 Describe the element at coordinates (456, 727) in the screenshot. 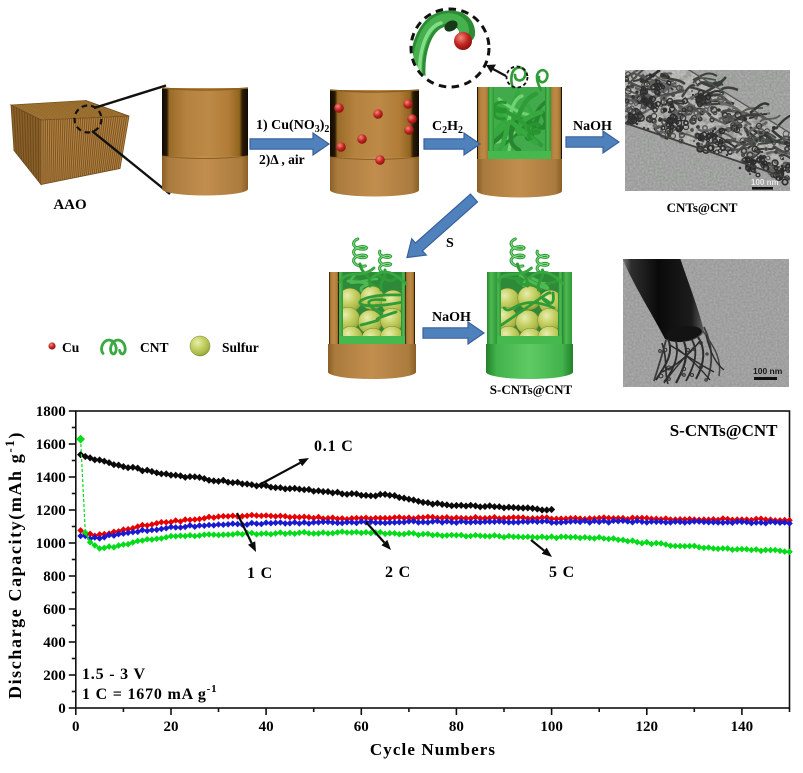

I see `svg-text: 80` at that location.